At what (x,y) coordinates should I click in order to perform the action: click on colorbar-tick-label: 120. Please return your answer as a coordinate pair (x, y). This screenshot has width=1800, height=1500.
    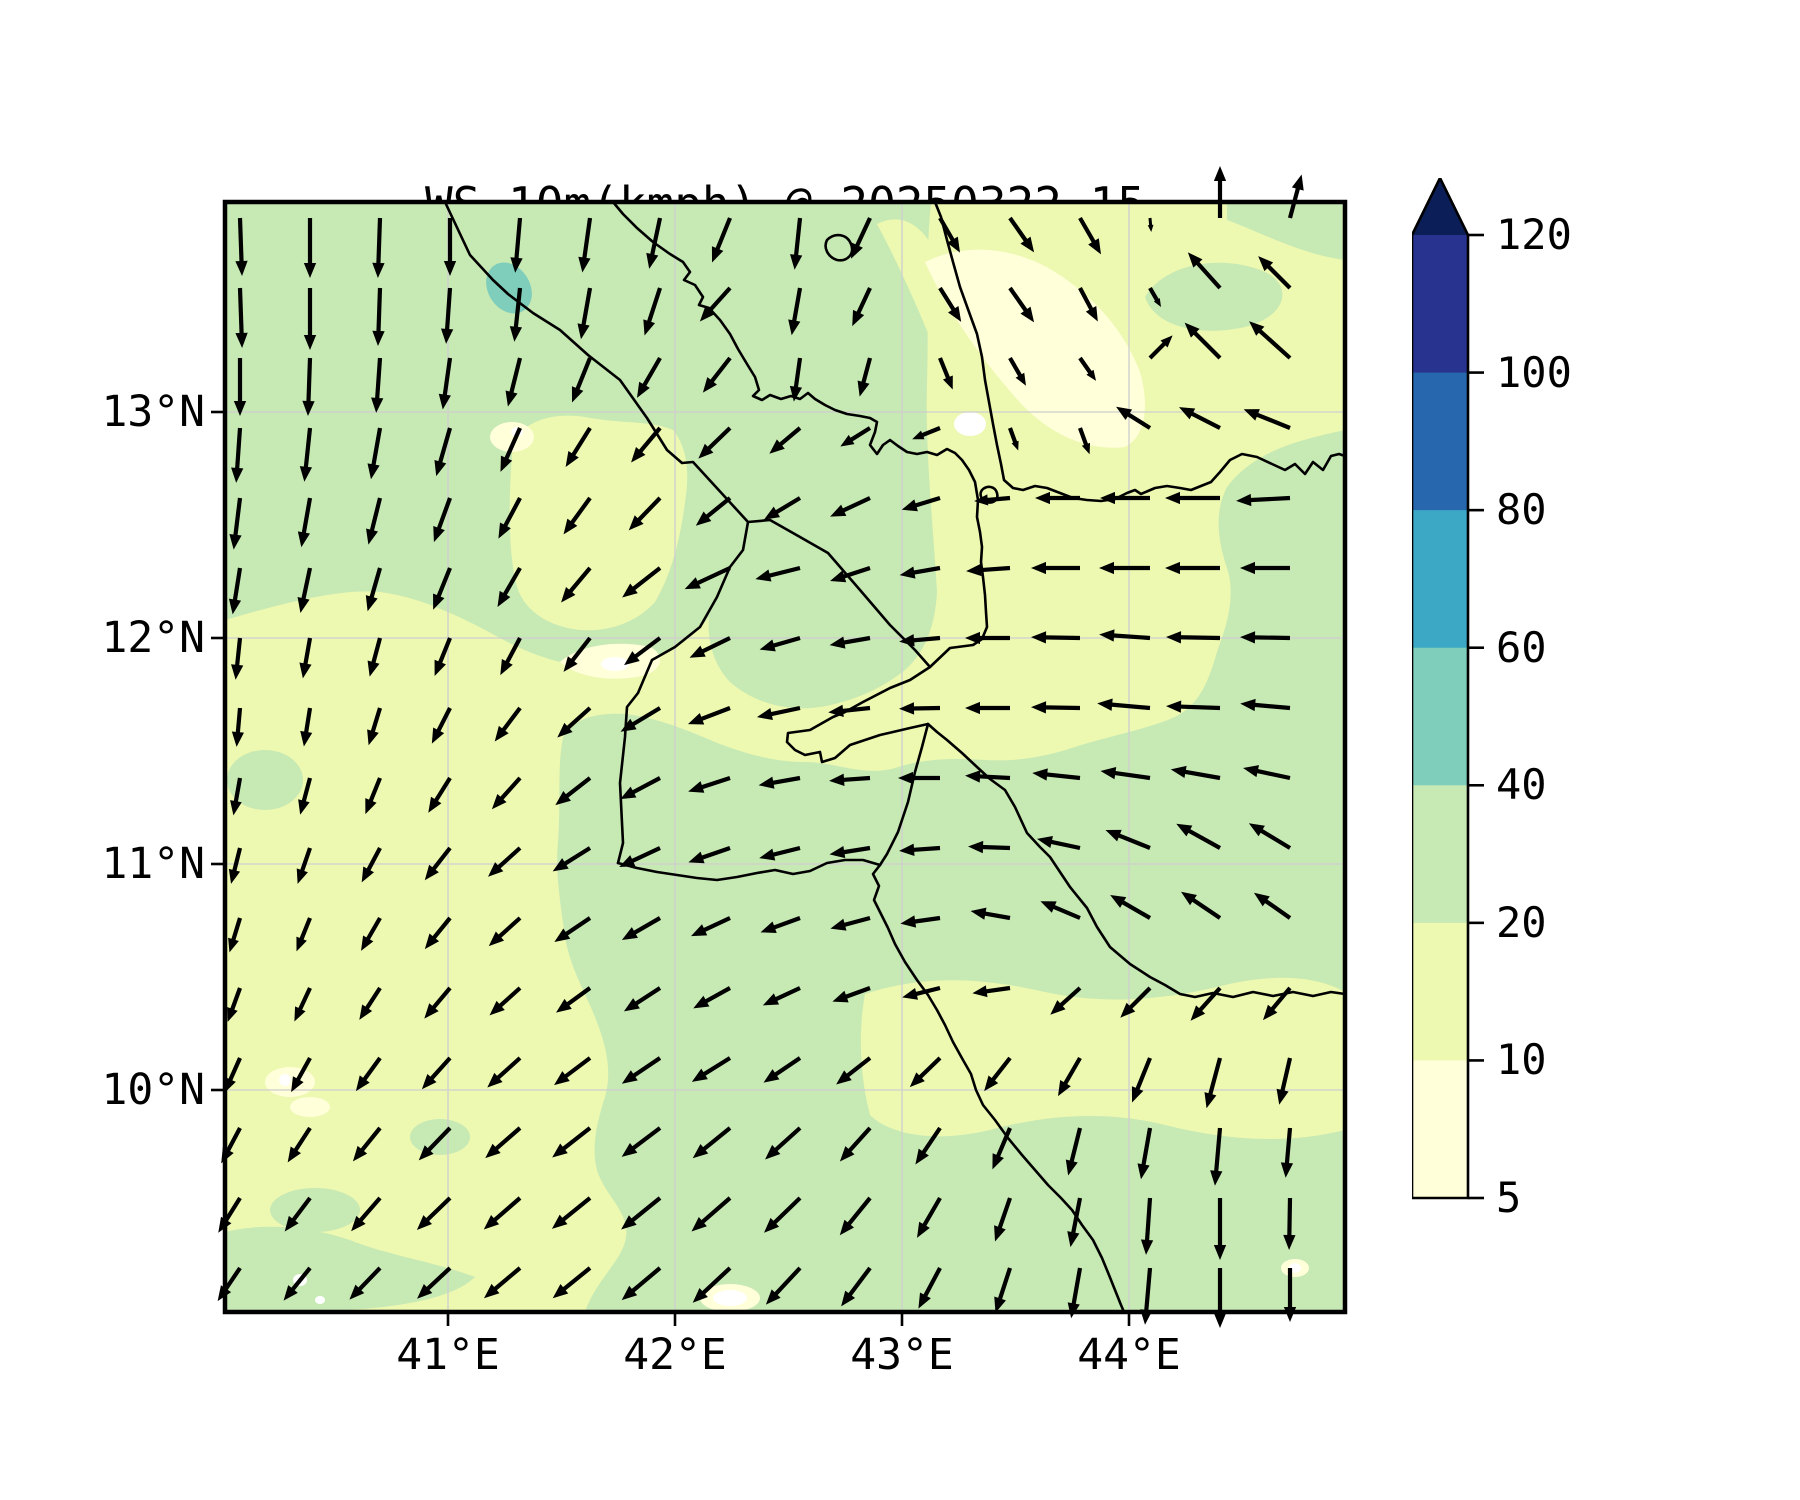
    Looking at the image, I should click on (1534, 234).